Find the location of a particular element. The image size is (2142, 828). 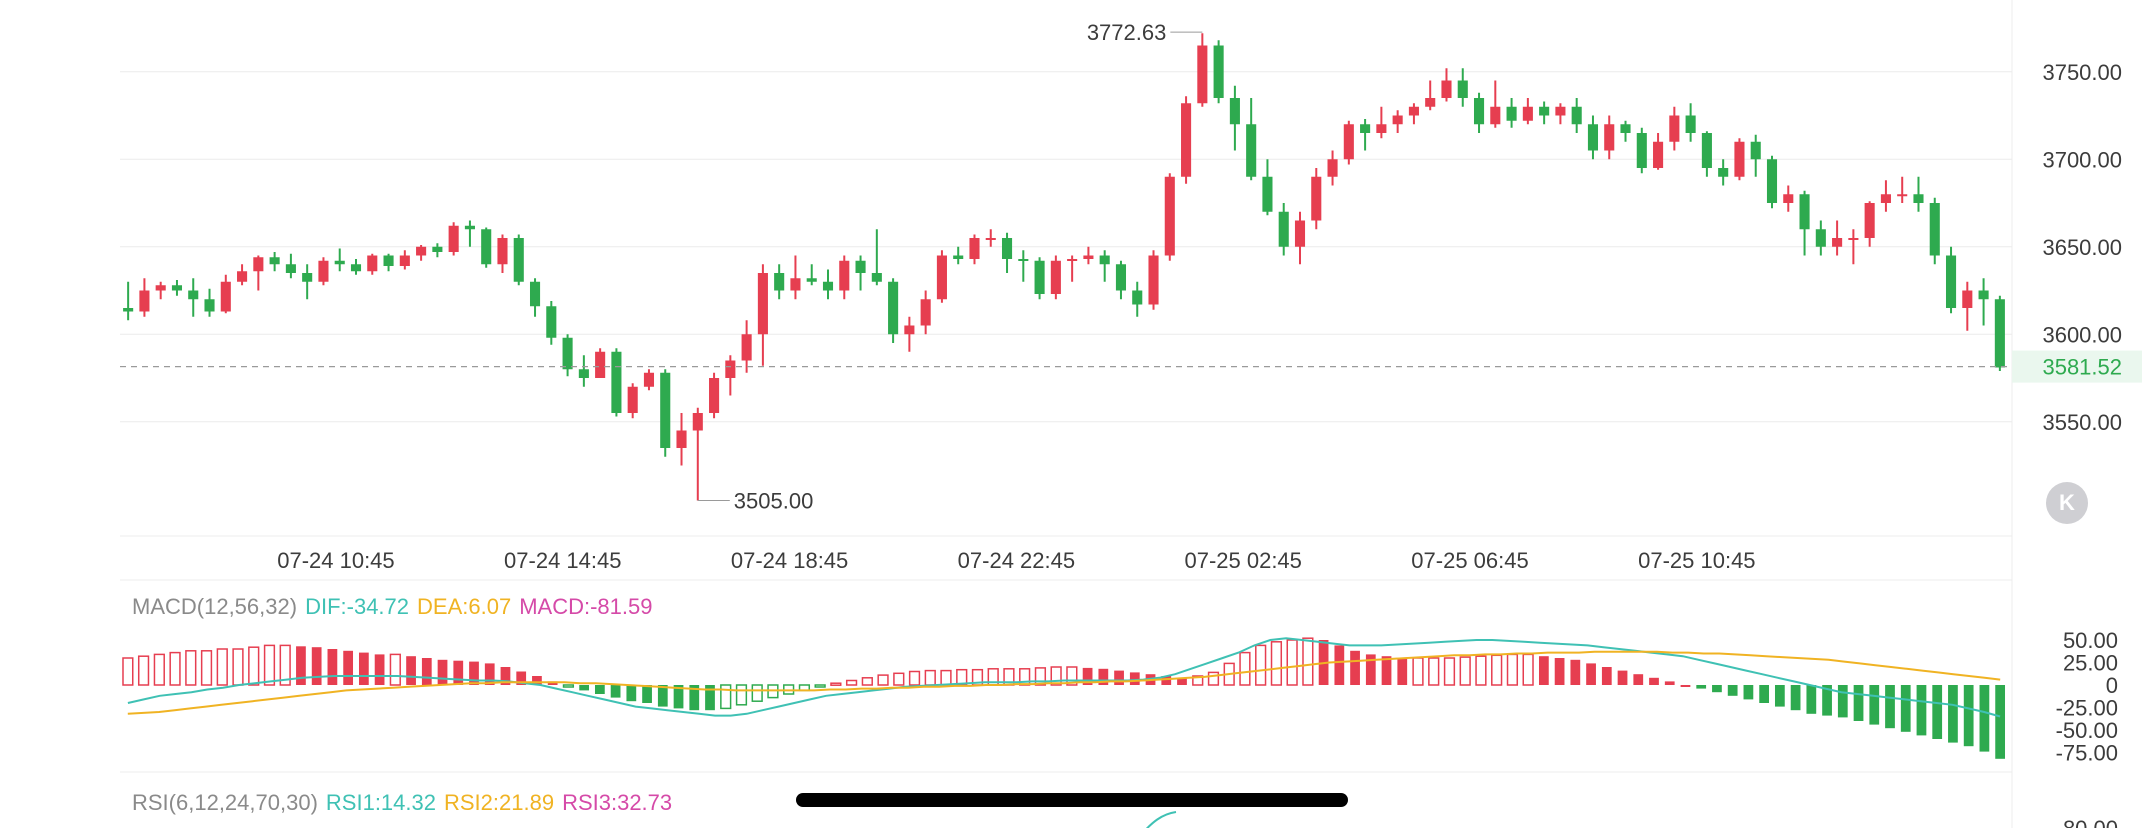

rsi-panel: 80.00 is located at coordinates (1631, 819).